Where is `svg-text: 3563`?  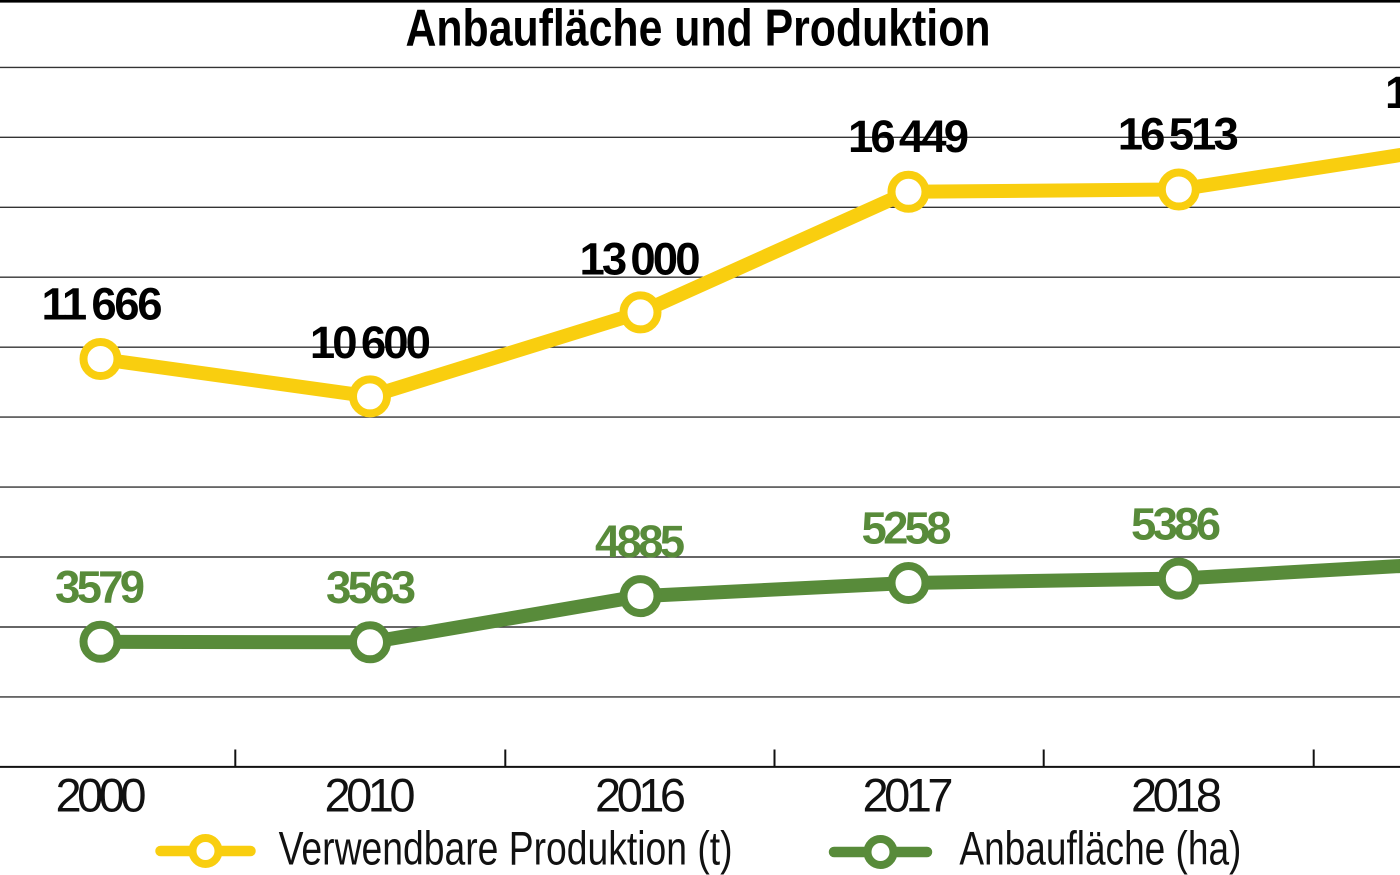
svg-text: 3563 is located at coordinates (371, 587).